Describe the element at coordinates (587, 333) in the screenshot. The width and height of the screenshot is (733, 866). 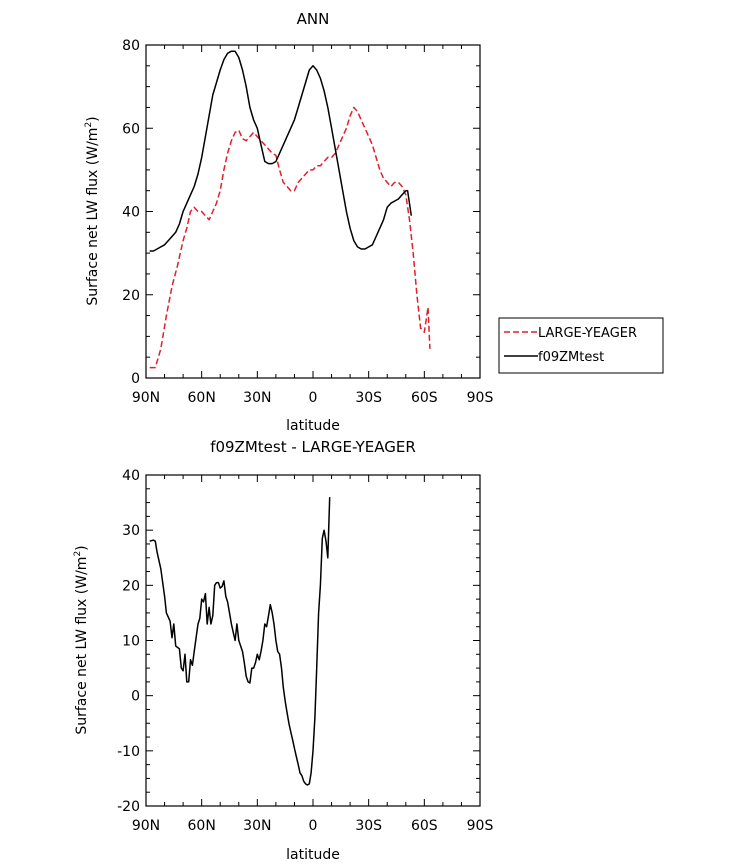
I see `legend-label-large-yeager: LARGE-YEAGER` at that location.